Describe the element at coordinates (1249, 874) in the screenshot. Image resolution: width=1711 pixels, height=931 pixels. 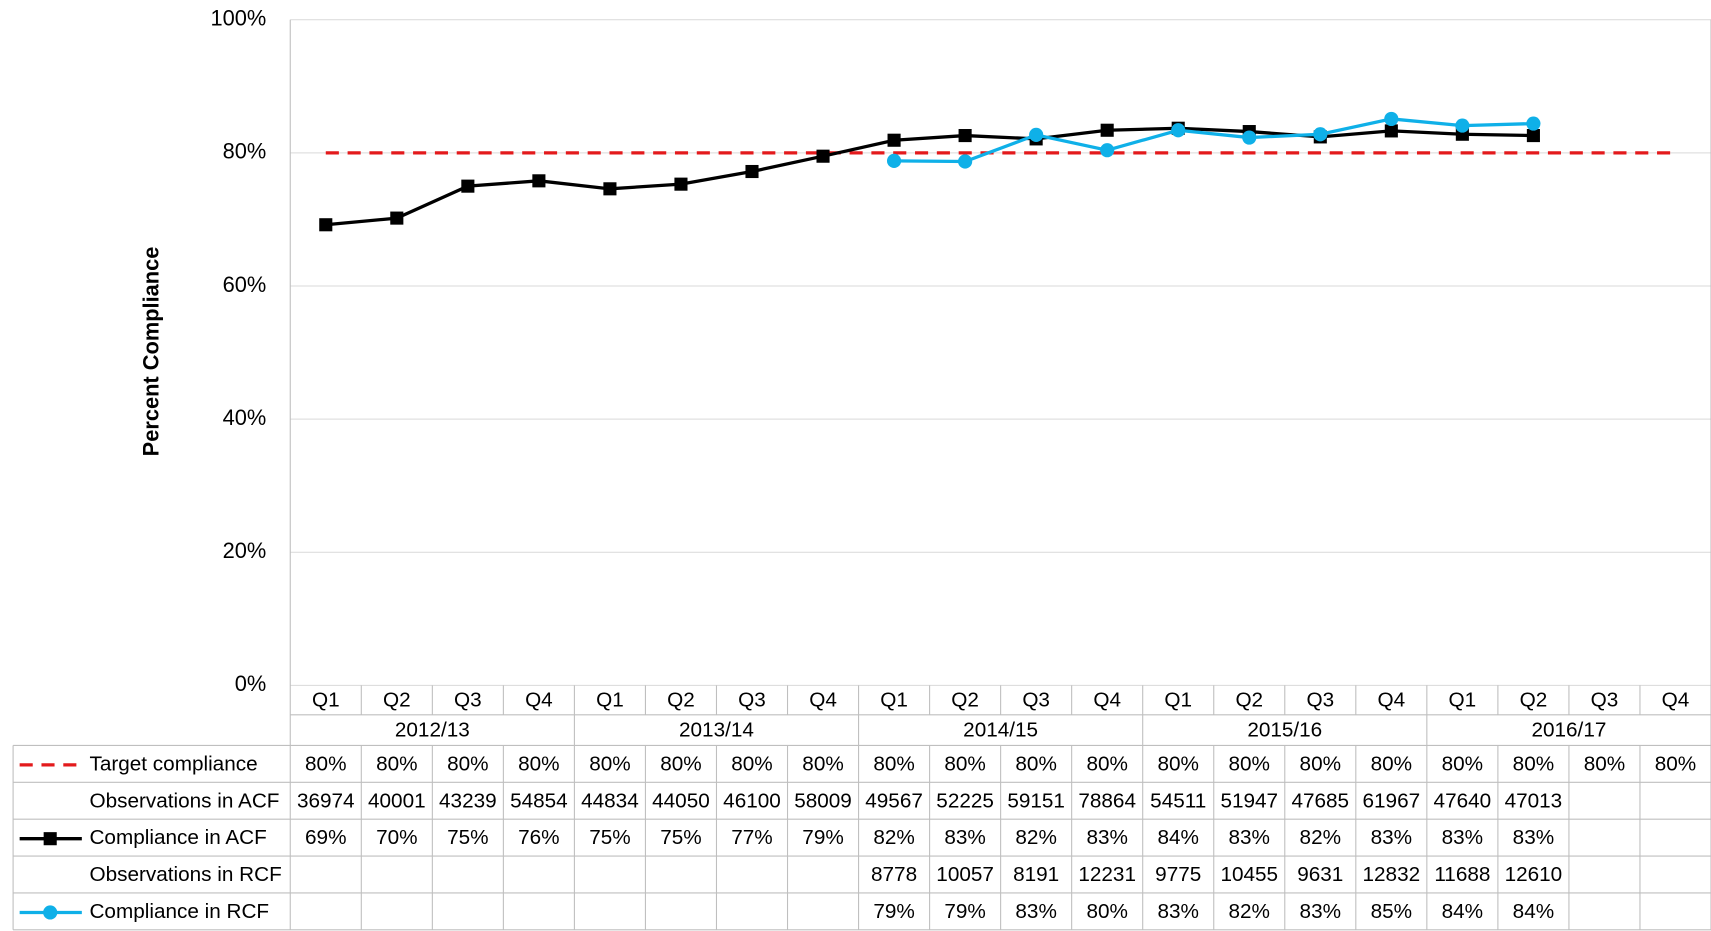
I see `table-cell: 10455` at that location.